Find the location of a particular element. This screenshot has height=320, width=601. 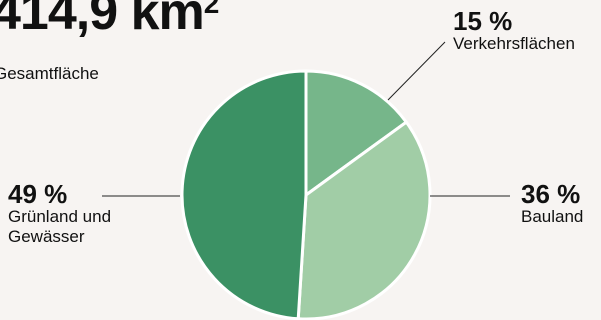

slice-category-label-line1: Grünland und is located at coordinates (60, 216).